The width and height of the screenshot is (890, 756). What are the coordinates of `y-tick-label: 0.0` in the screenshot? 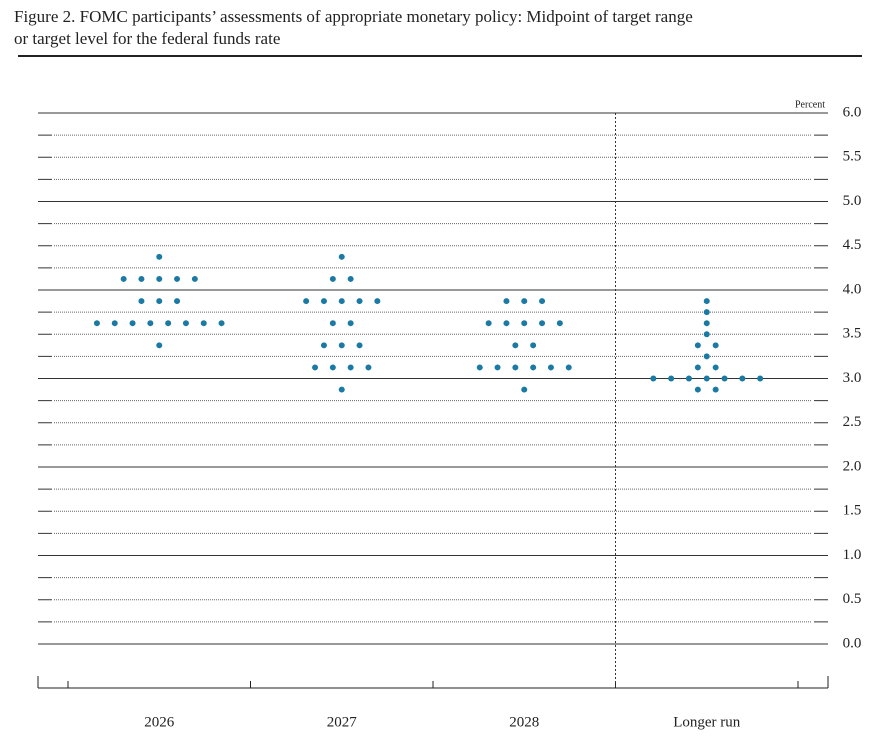 It's located at (852, 643).